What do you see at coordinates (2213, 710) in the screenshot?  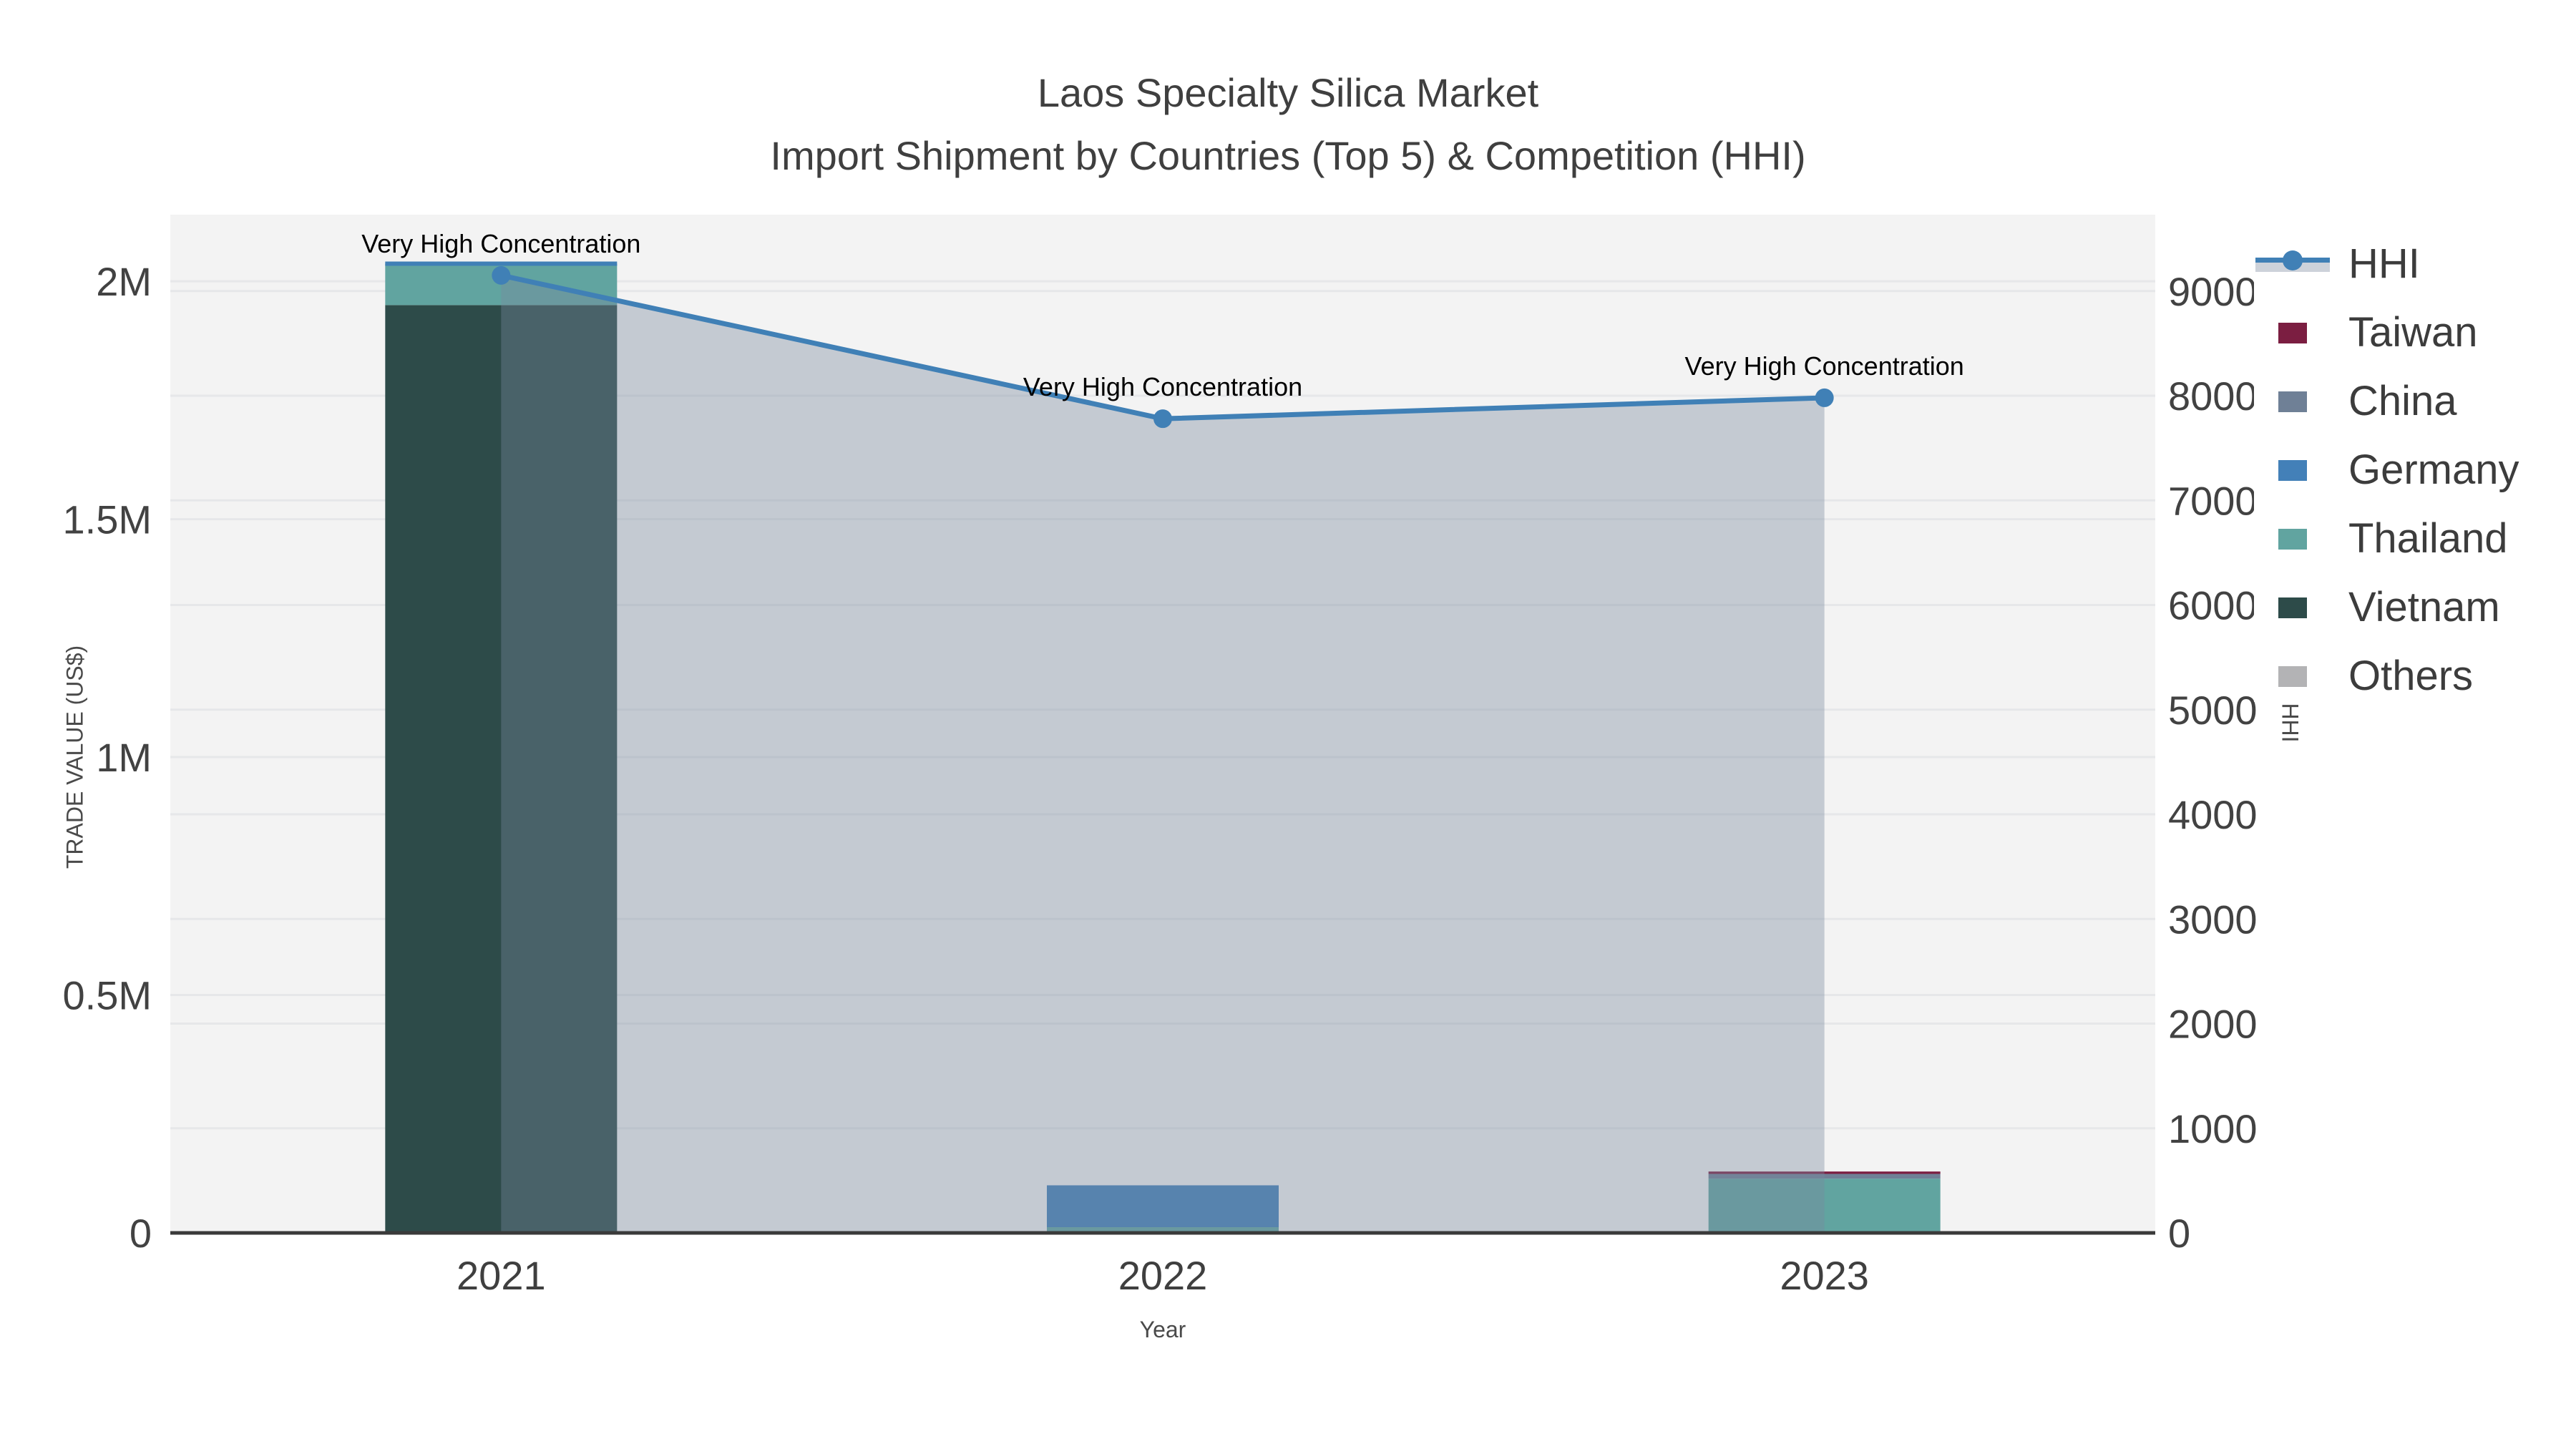 I see `right-tick-label: 5000` at bounding box center [2213, 710].